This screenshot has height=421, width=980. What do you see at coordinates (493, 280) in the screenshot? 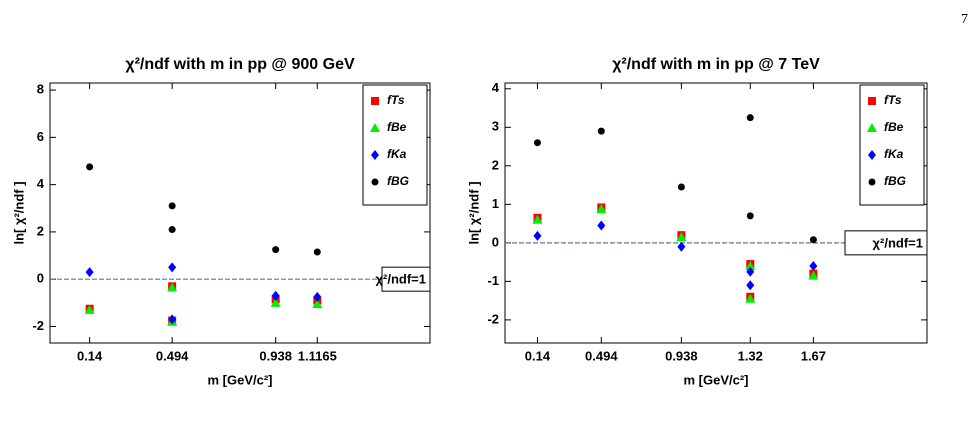
I see `y-tick-label: -1` at bounding box center [493, 280].